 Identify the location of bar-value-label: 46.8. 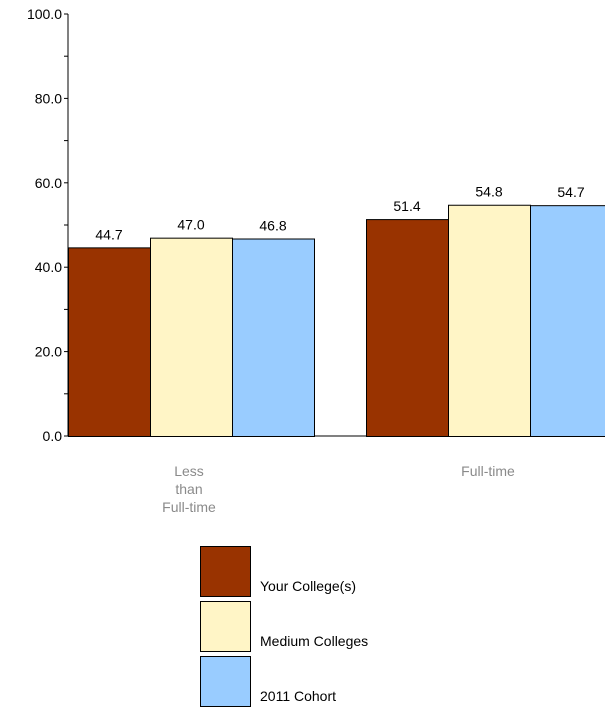
(272, 226).